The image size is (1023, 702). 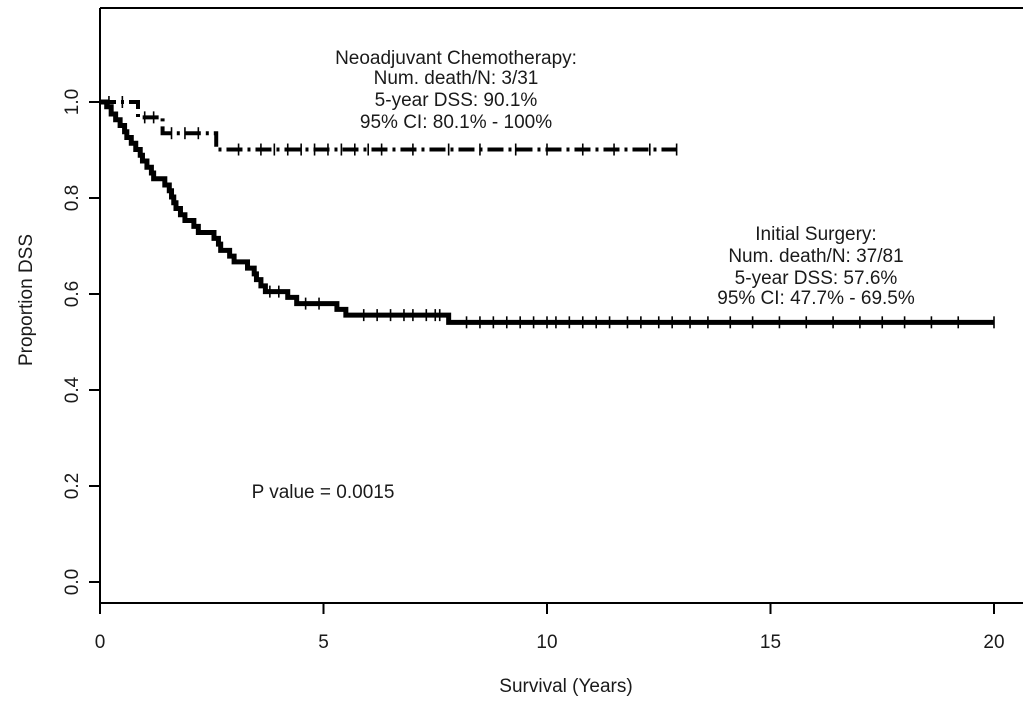 I want to click on y-axis-title: Proportion DSS, so click(x=26, y=300).